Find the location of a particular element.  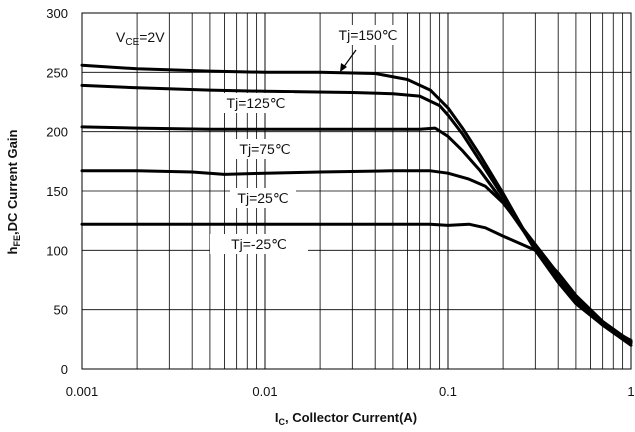

y-tick-label: 200 is located at coordinates (57, 132).